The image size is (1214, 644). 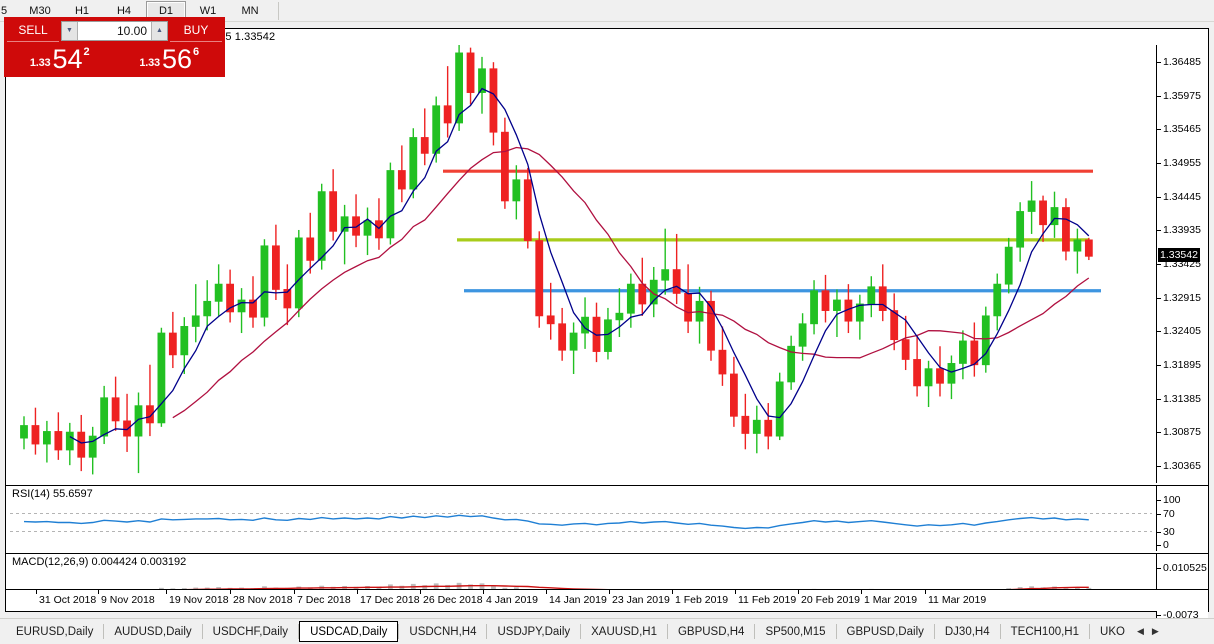 What do you see at coordinates (624, 631) in the screenshot?
I see `symbol-tab-xauusd-h1: XAUUSD,H1` at bounding box center [624, 631].